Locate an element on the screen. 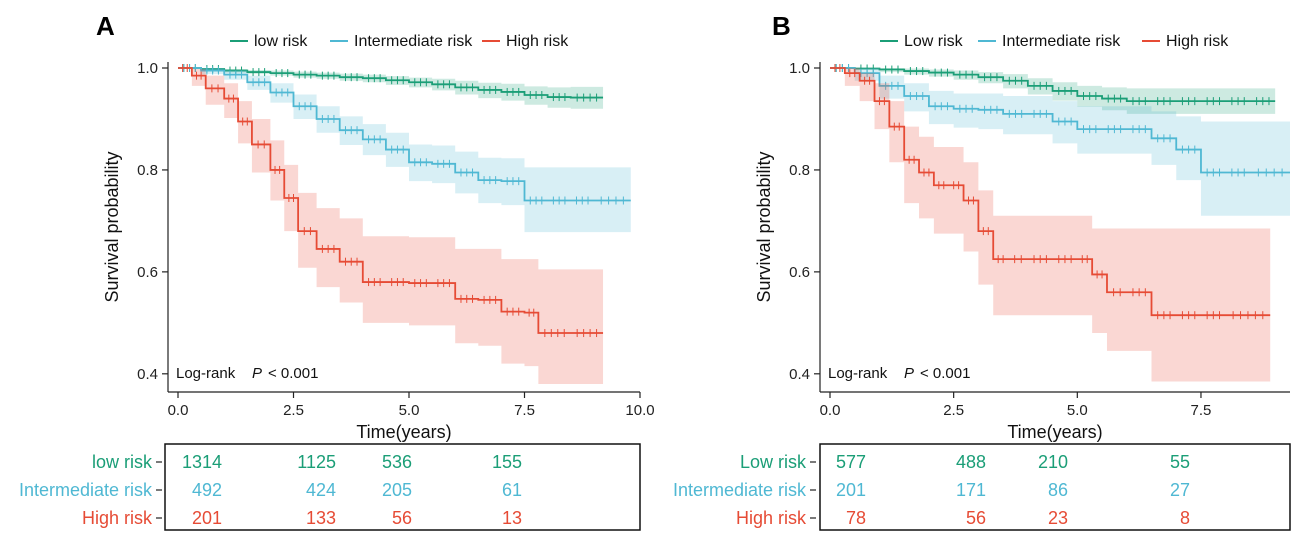  survival-curve-intermediate-B is located at coordinates (1060, 120).